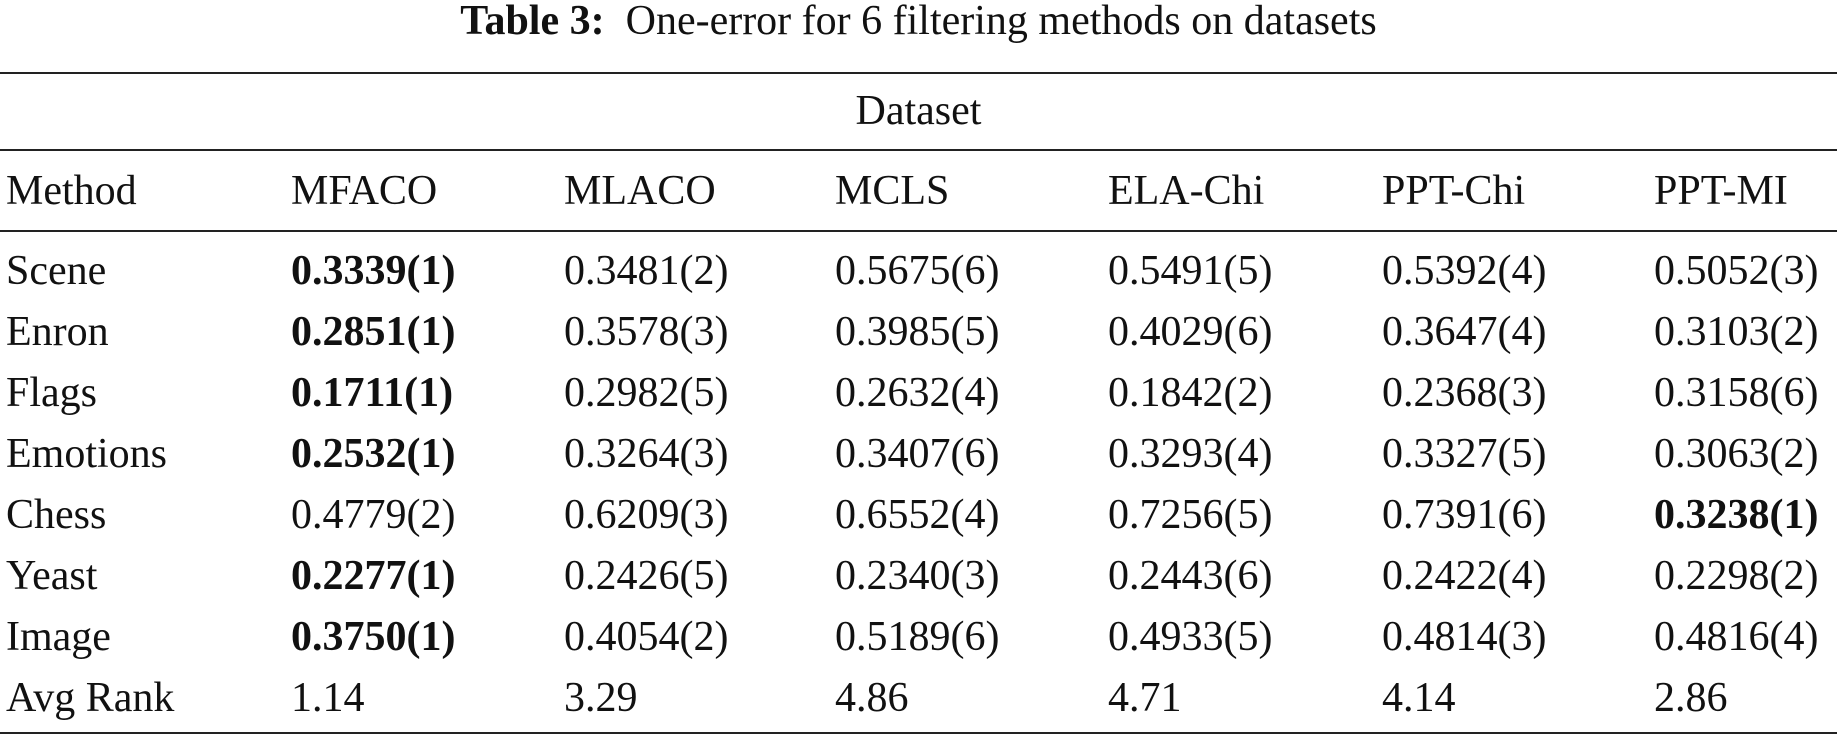 Image resolution: width=1837 pixels, height=737 pixels. What do you see at coordinates (918, 231) in the screenshot?
I see `header-rule` at bounding box center [918, 231].